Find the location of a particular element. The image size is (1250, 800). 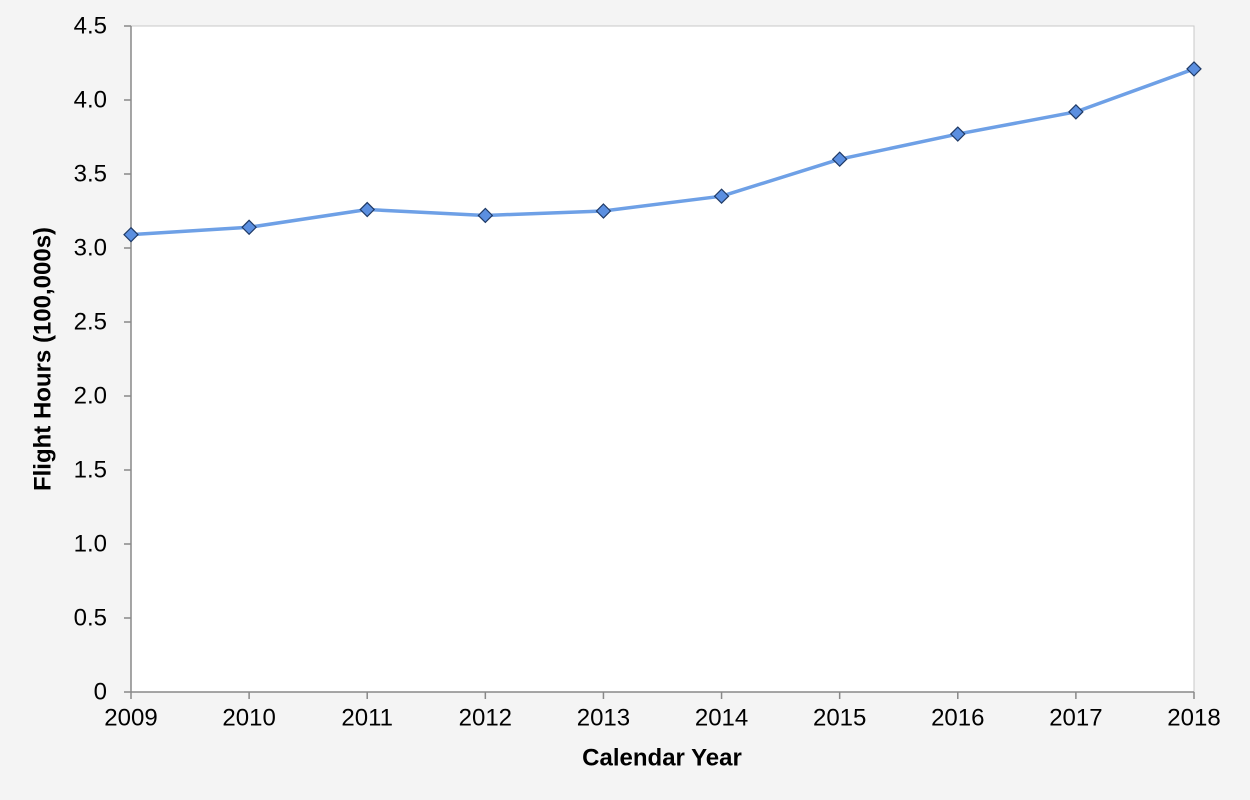

y-tick-label: 3.0 is located at coordinates (90, 247).